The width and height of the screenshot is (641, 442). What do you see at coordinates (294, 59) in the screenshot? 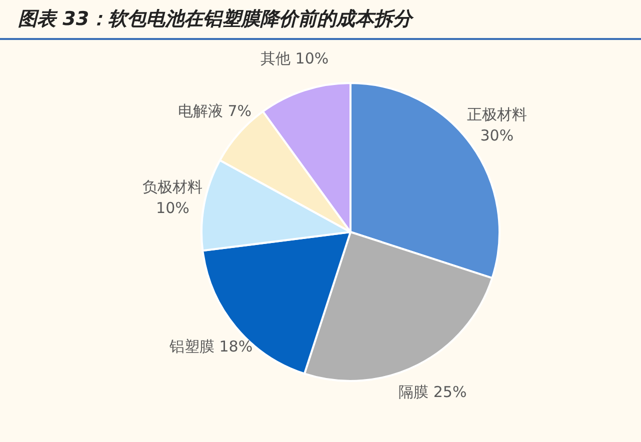
I see `slice-label: 其他 10%` at bounding box center [294, 59].